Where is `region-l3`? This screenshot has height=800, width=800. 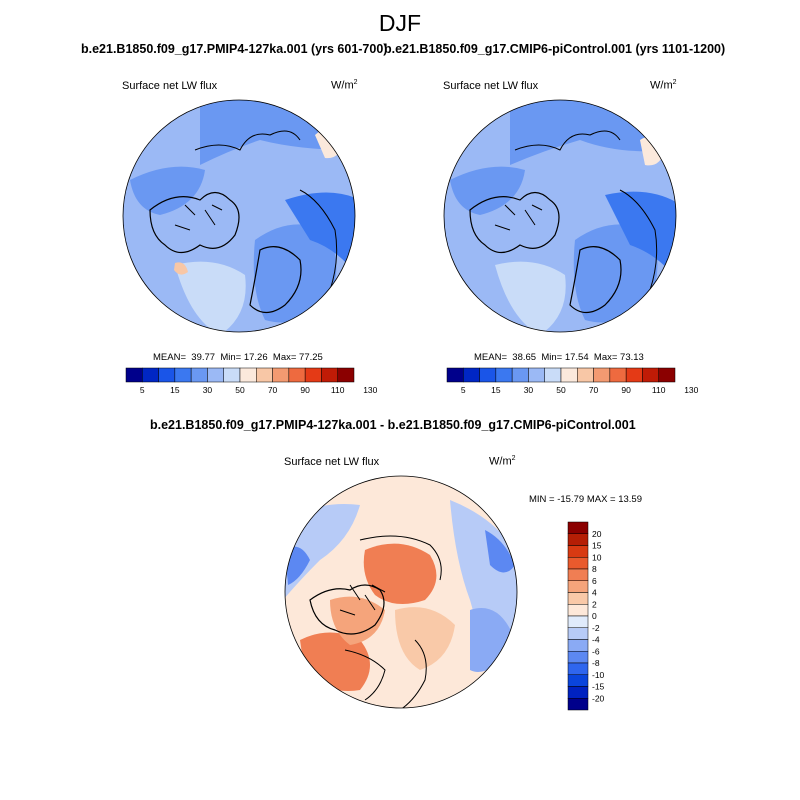
region-l3 is located at coordinates (320, 236).